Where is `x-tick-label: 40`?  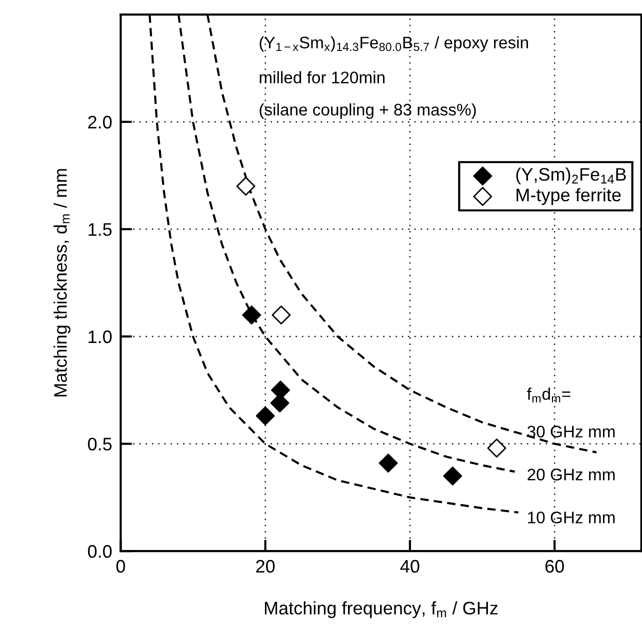
x-tick-label: 40 is located at coordinates (410, 566).